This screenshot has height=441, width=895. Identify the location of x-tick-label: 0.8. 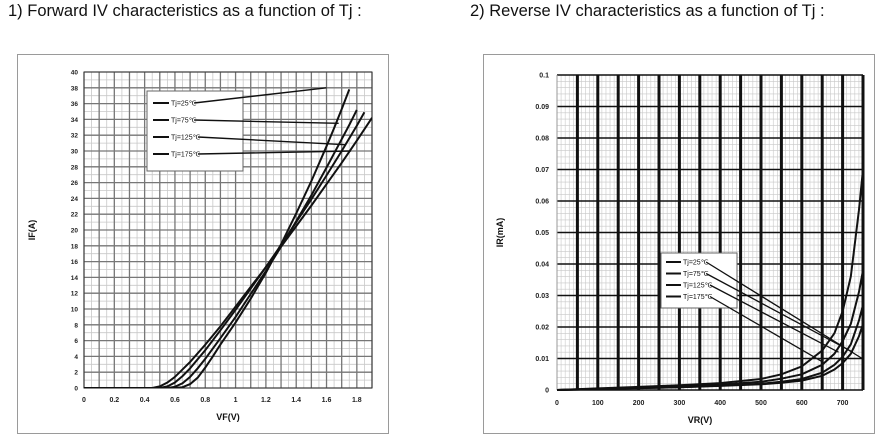
(205, 400).